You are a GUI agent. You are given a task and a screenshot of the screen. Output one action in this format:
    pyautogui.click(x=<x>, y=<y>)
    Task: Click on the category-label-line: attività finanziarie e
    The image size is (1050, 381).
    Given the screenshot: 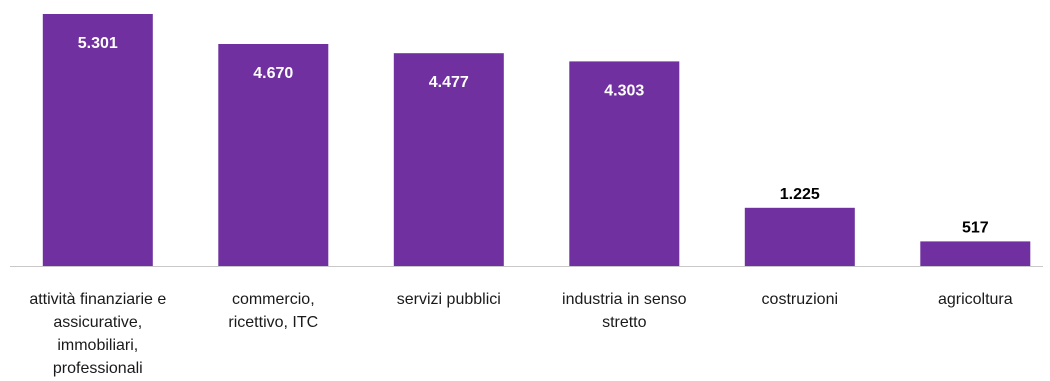 What is the action you would take?
    pyautogui.click(x=98, y=299)
    